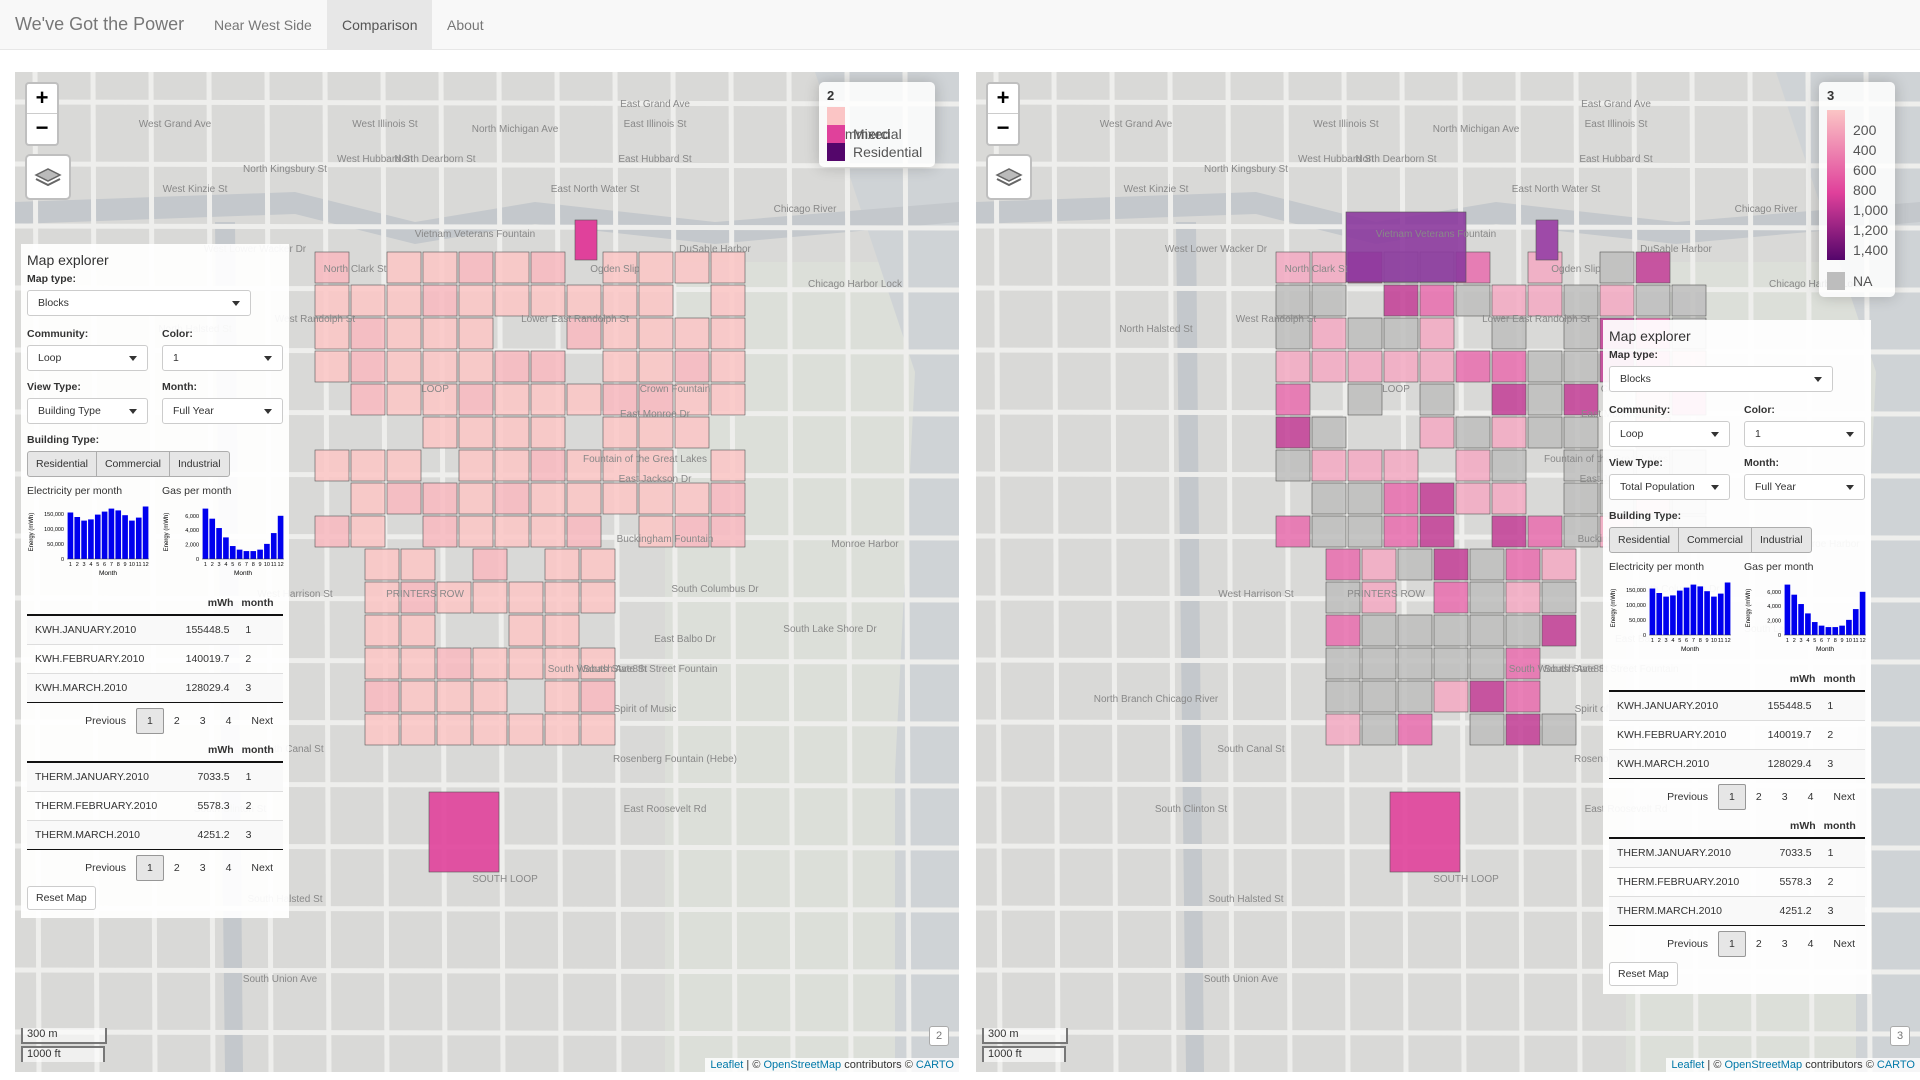 This screenshot has height=1080, width=1920. Describe the element at coordinates (1842, 827) in the screenshot. I see `col-month: month` at that location.